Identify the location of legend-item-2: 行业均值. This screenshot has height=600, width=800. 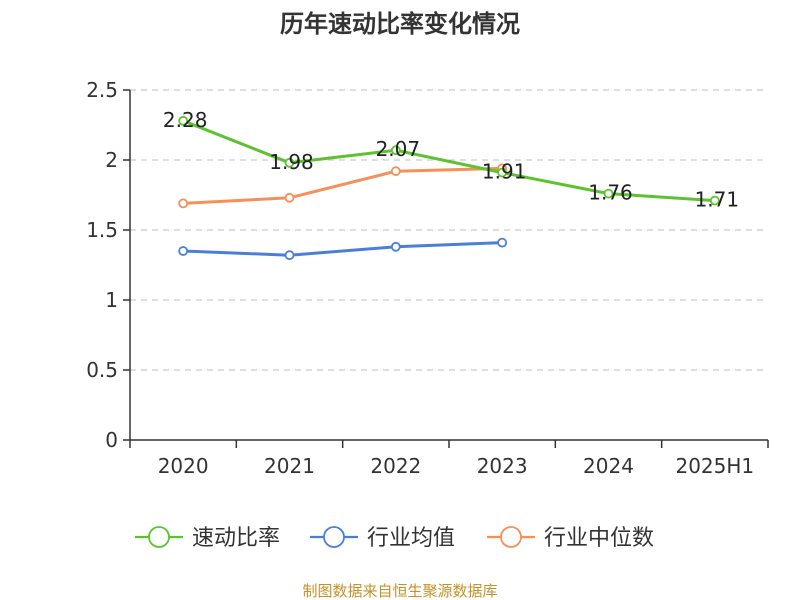
(382, 538).